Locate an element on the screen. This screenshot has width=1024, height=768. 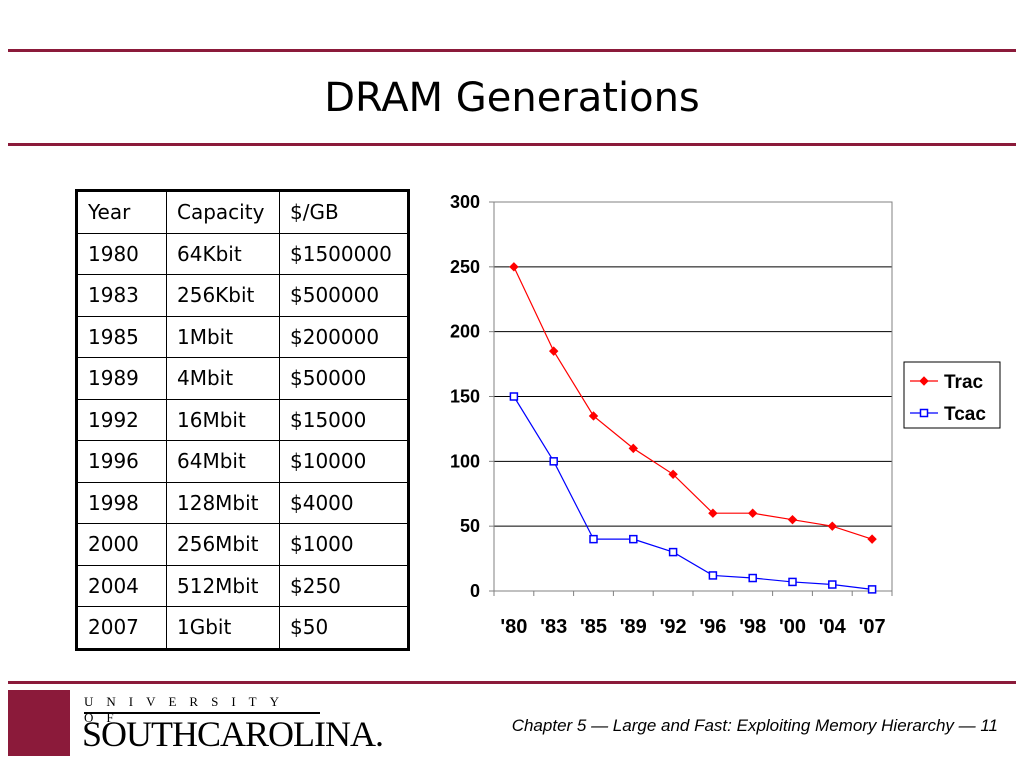
table-cell: $50 is located at coordinates (344, 628).